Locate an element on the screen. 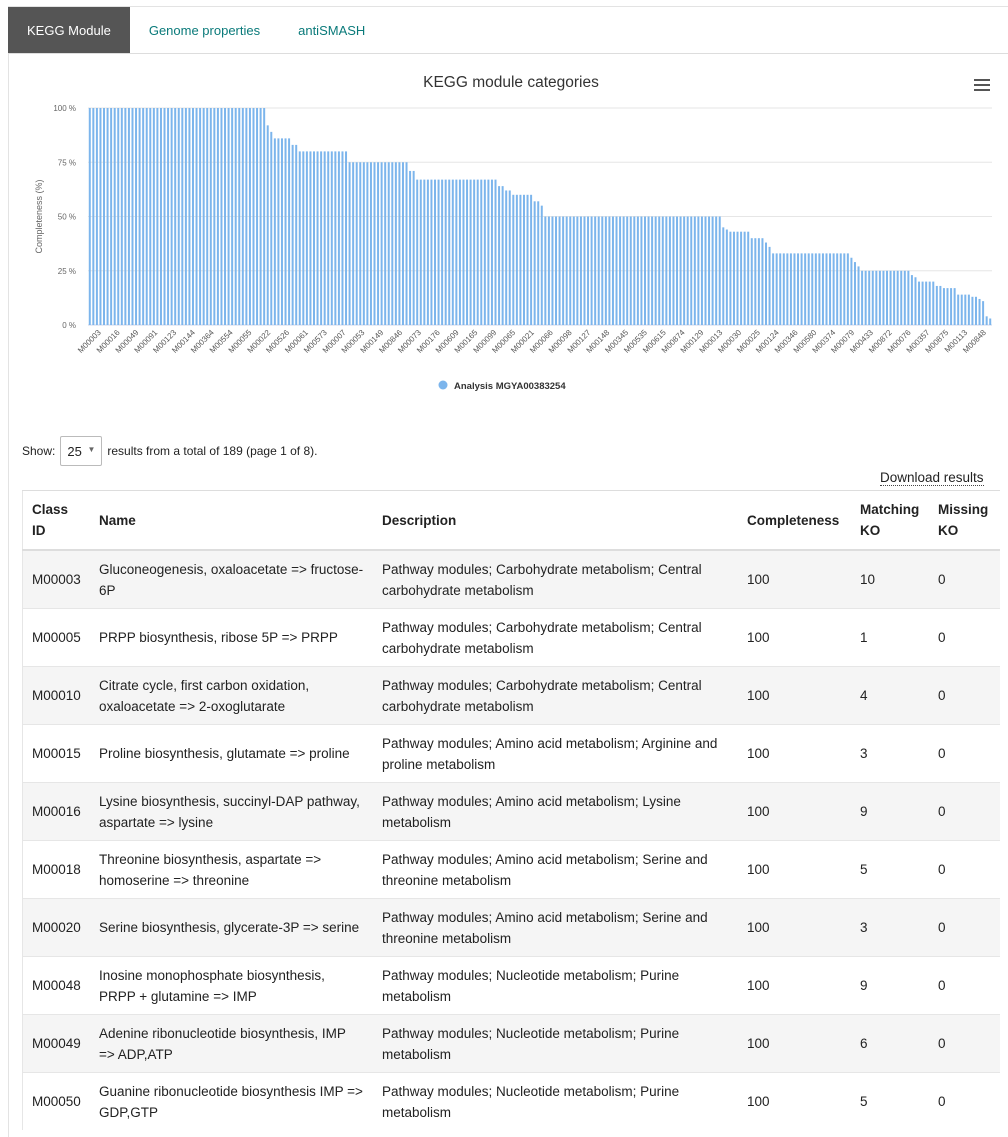 Image resolution: width=1008 pixels, height=1137 pixels. tab-antismash: antiSMASH is located at coordinates (332, 30).